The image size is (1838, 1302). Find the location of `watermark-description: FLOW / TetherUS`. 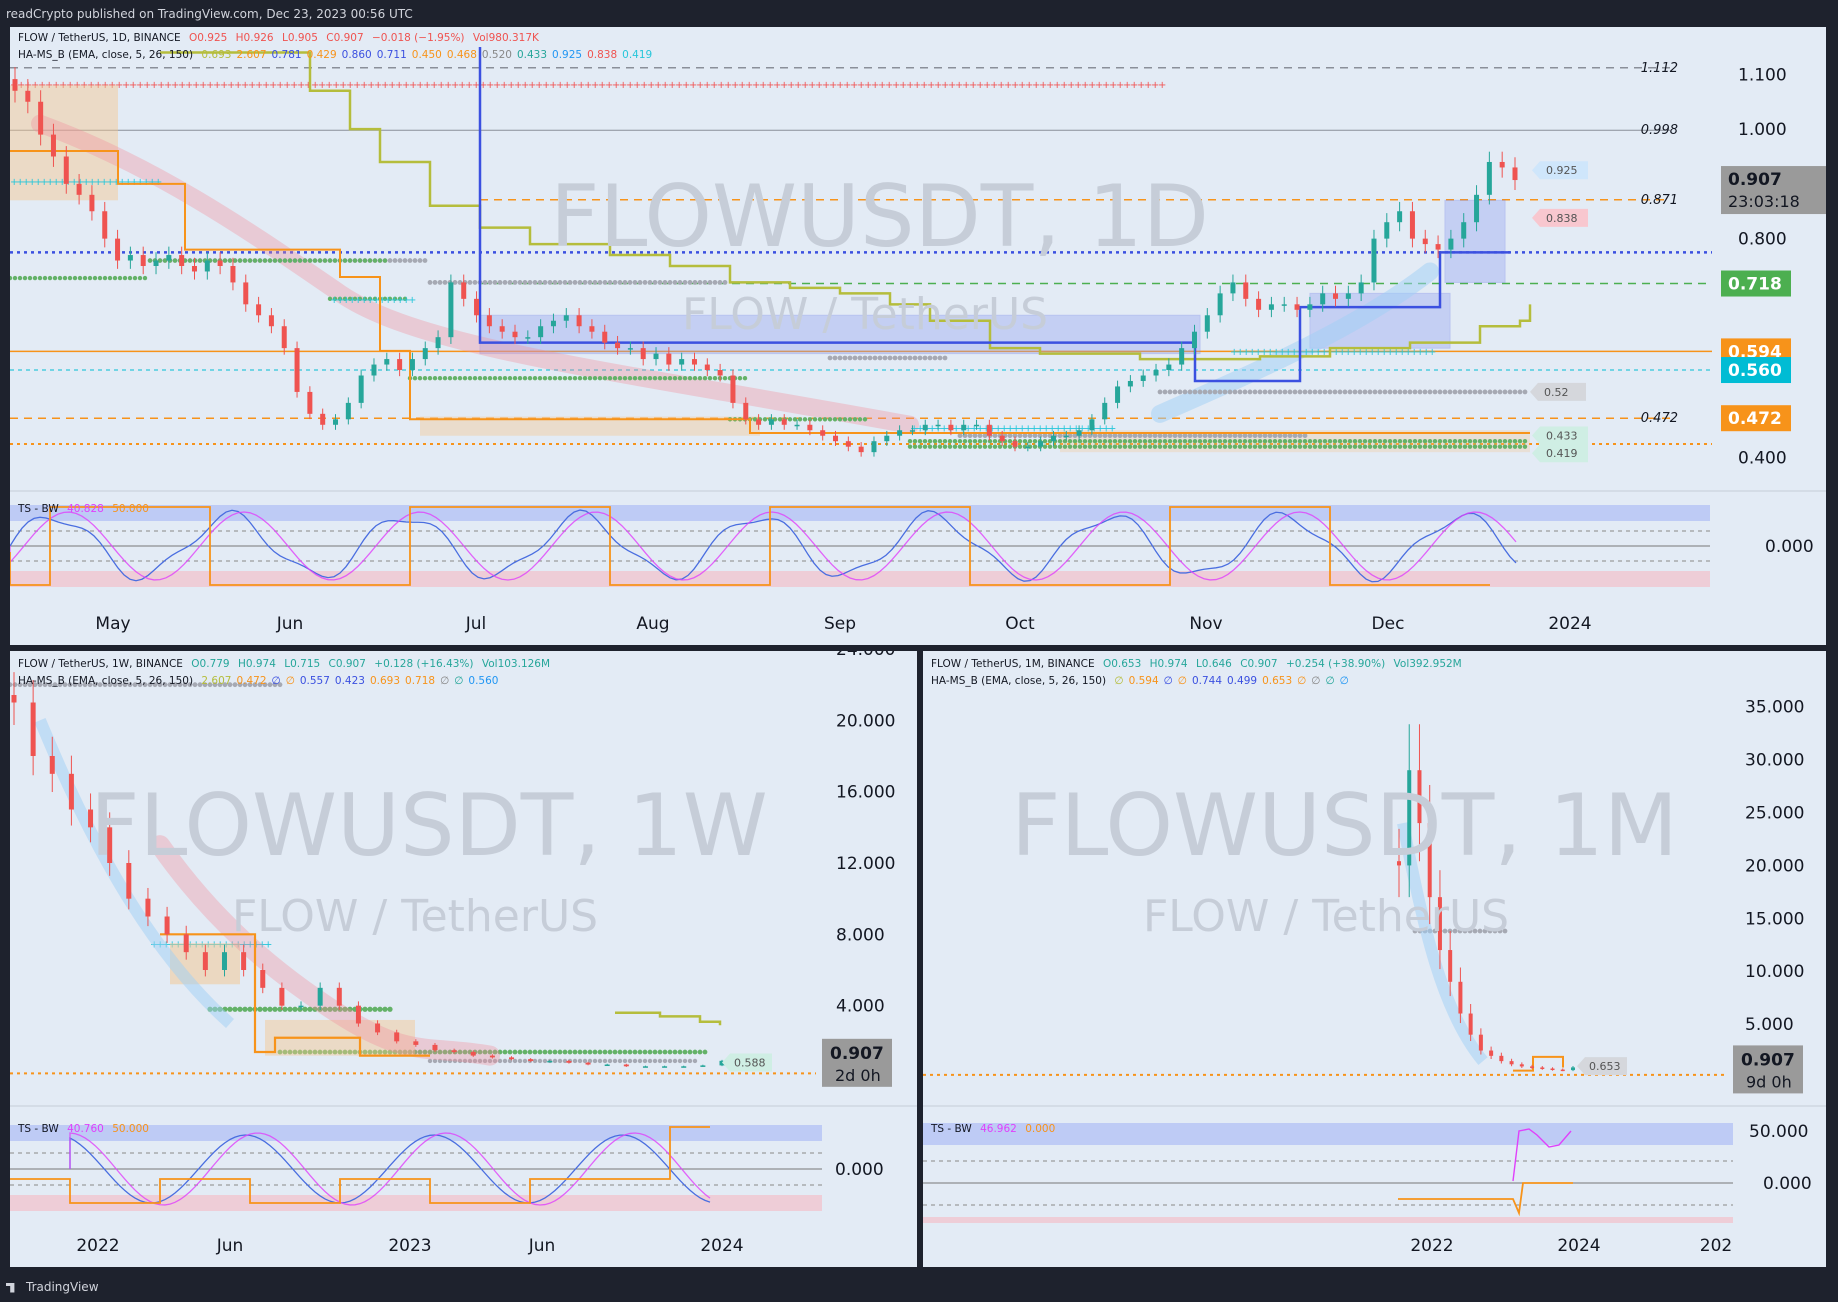

watermark-description: FLOW / TetherUS is located at coordinates (865, 314).